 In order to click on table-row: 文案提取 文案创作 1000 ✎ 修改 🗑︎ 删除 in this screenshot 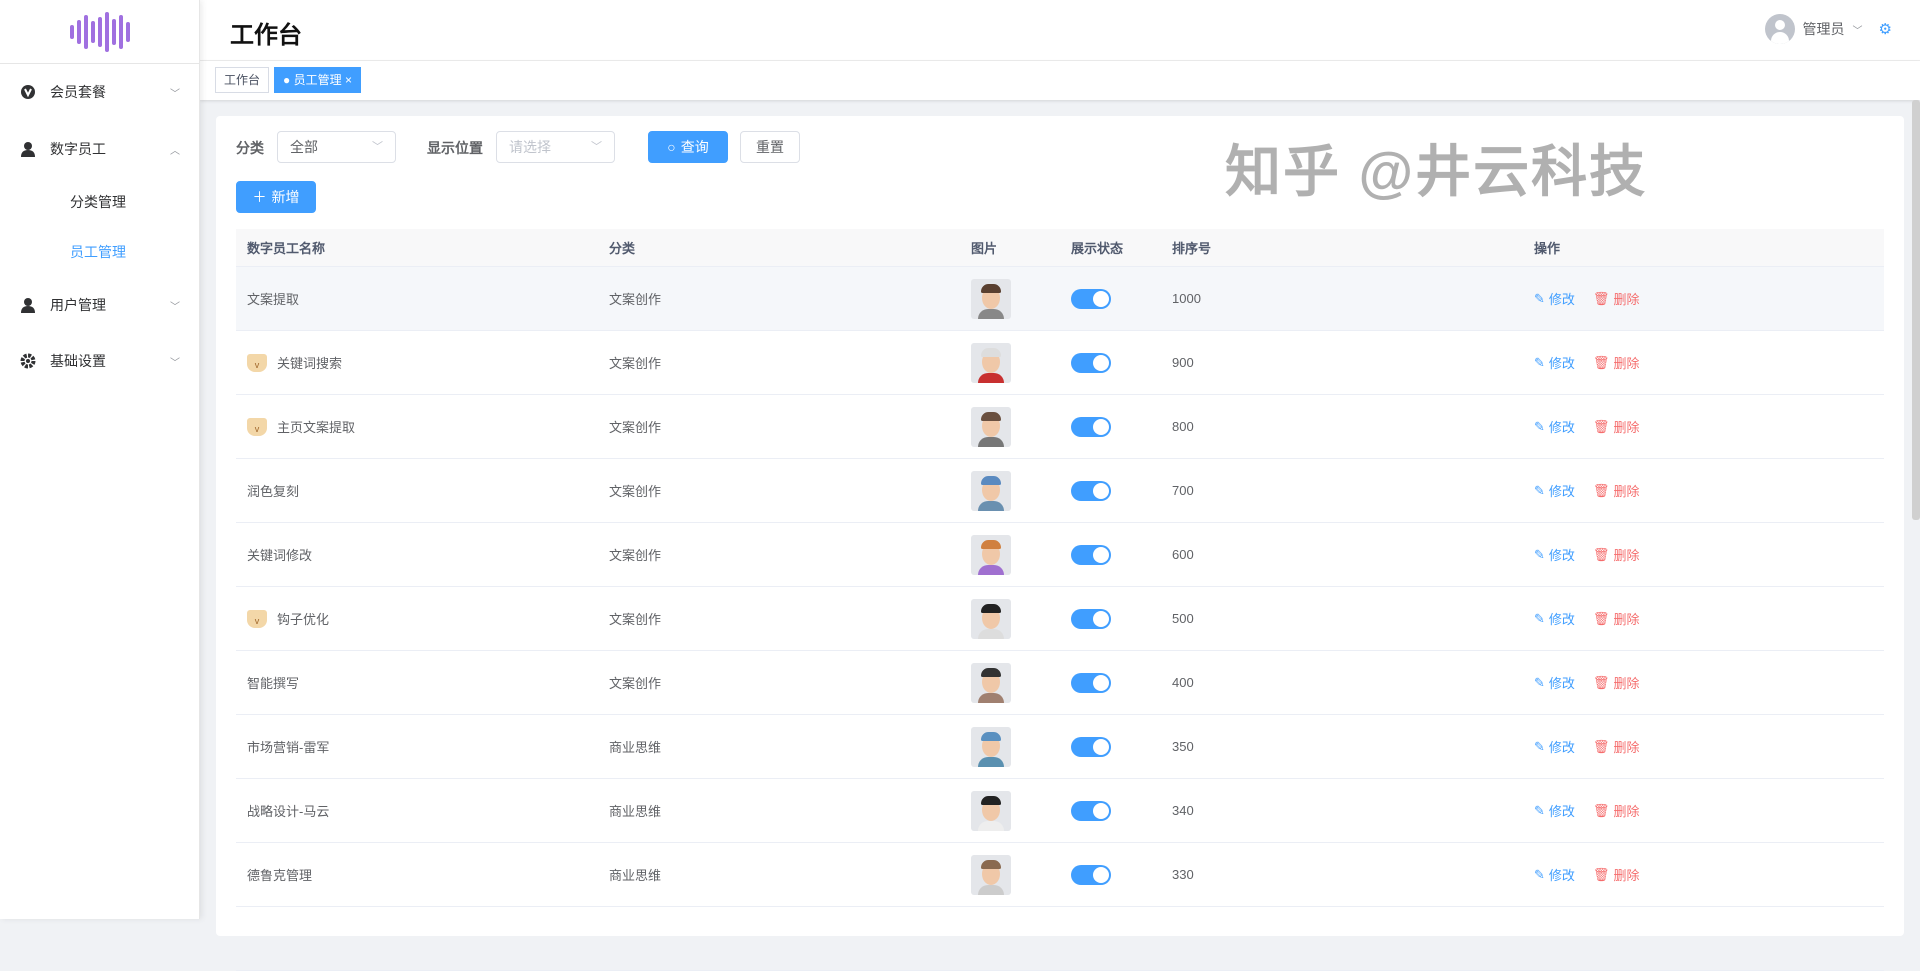, I will do `click(1060, 299)`.